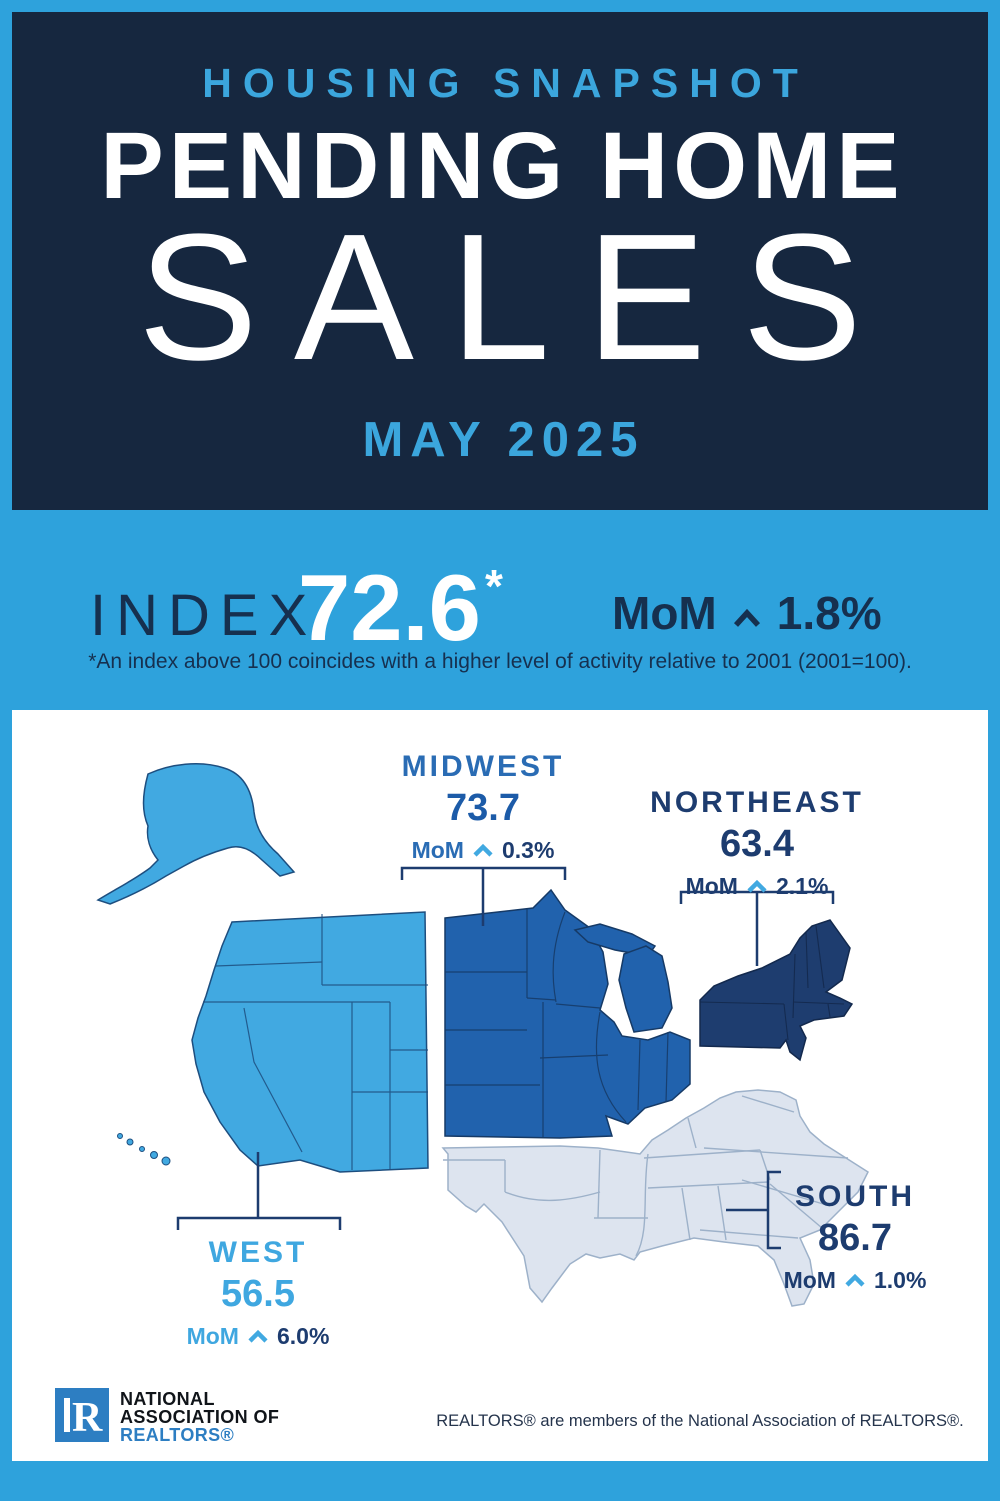 The image size is (1000, 1501). I want to click on map-region-south, so click(655, 1198).